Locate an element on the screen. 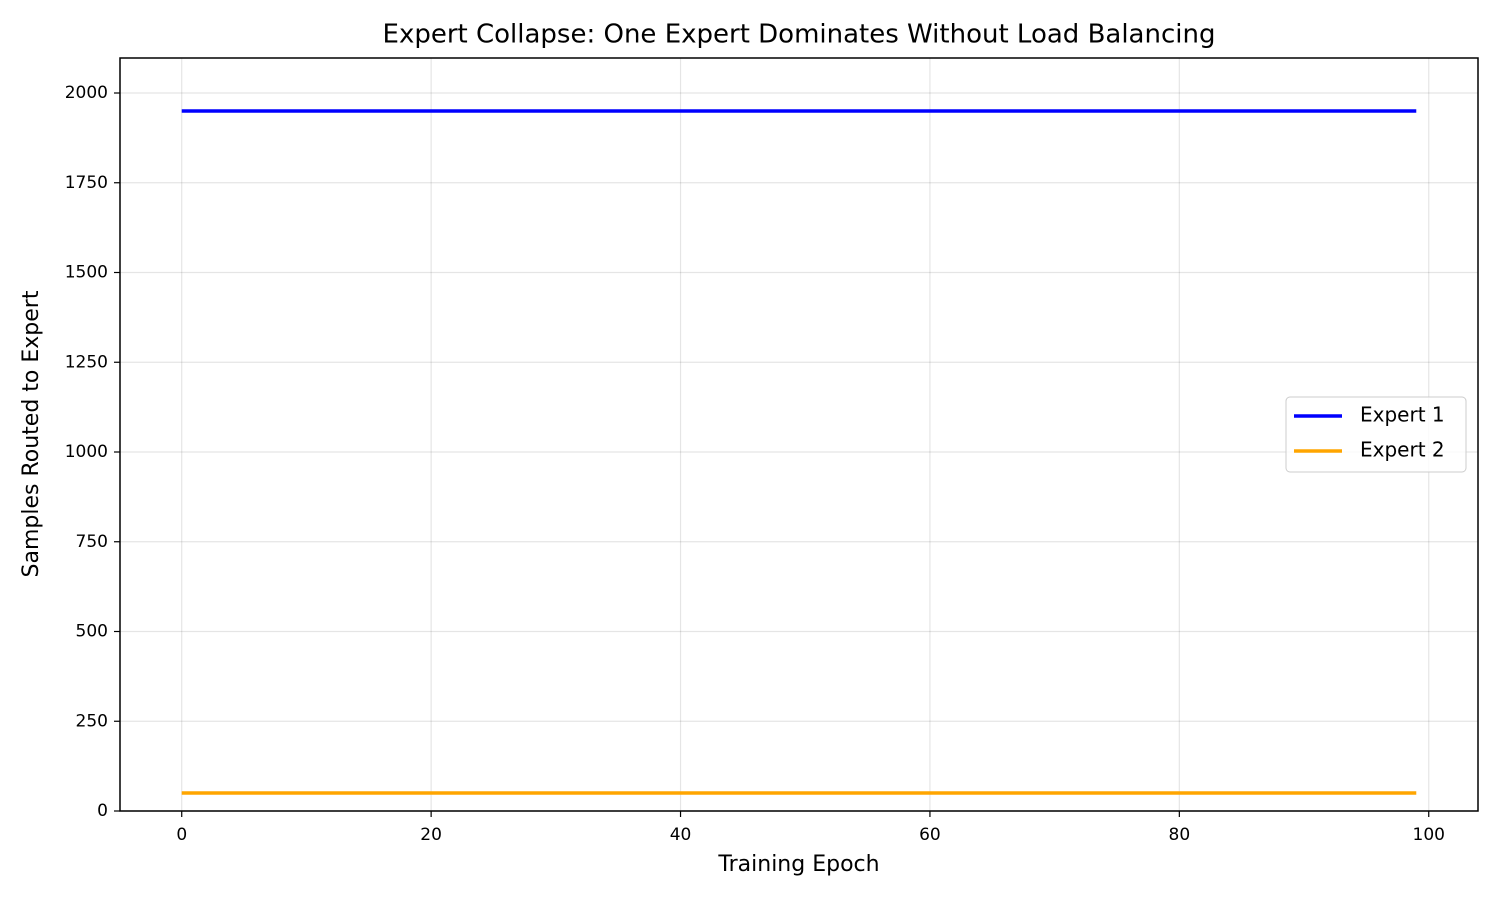 The image size is (1500, 900). y-tick-label: 1000 is located at coordinates (86, 452).